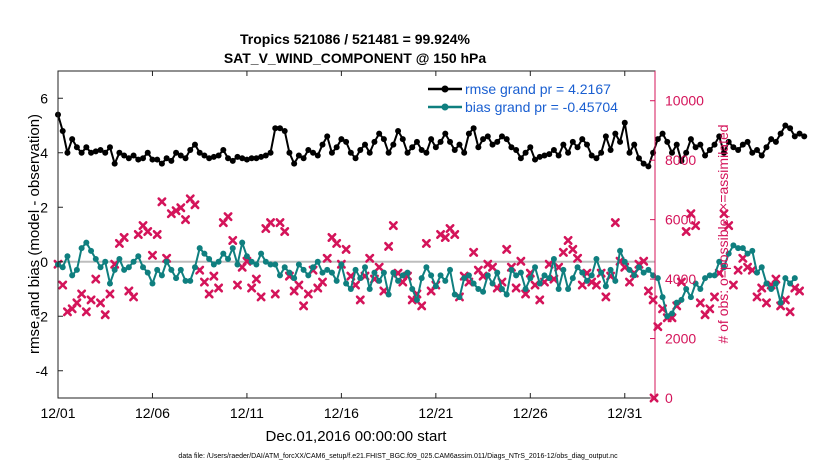  I want to click on x-tick-label: 12/26, so click(530, 413).